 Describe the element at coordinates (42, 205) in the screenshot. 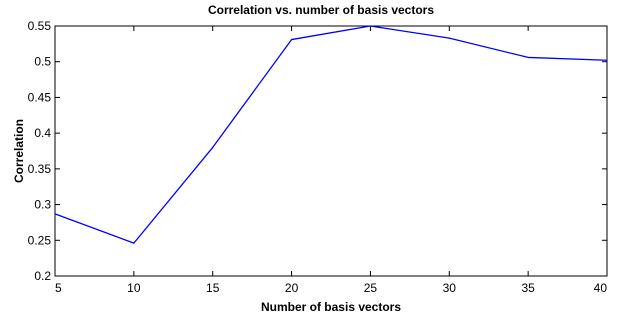

I see `y-tick-label: 0.3` at that location.